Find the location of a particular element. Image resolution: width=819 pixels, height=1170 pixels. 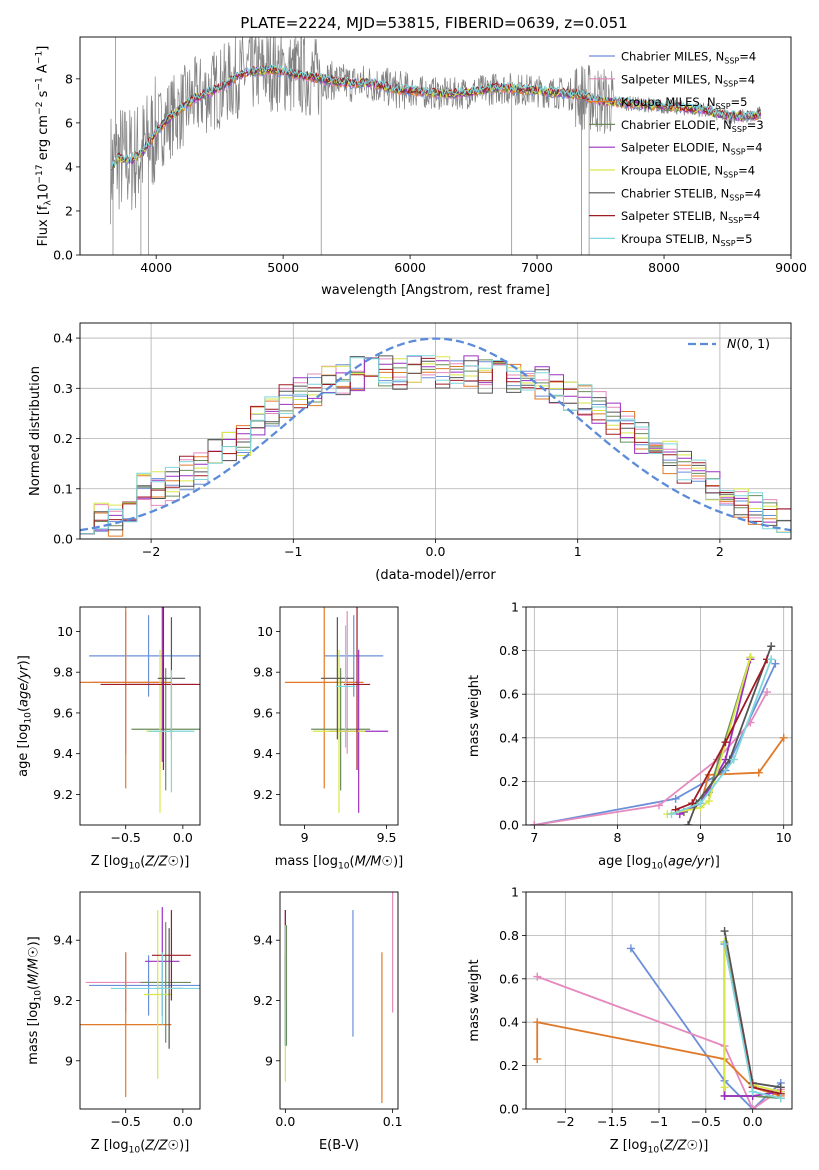

x-tick-label: −1.5 is located at coordinates (612, 1121).